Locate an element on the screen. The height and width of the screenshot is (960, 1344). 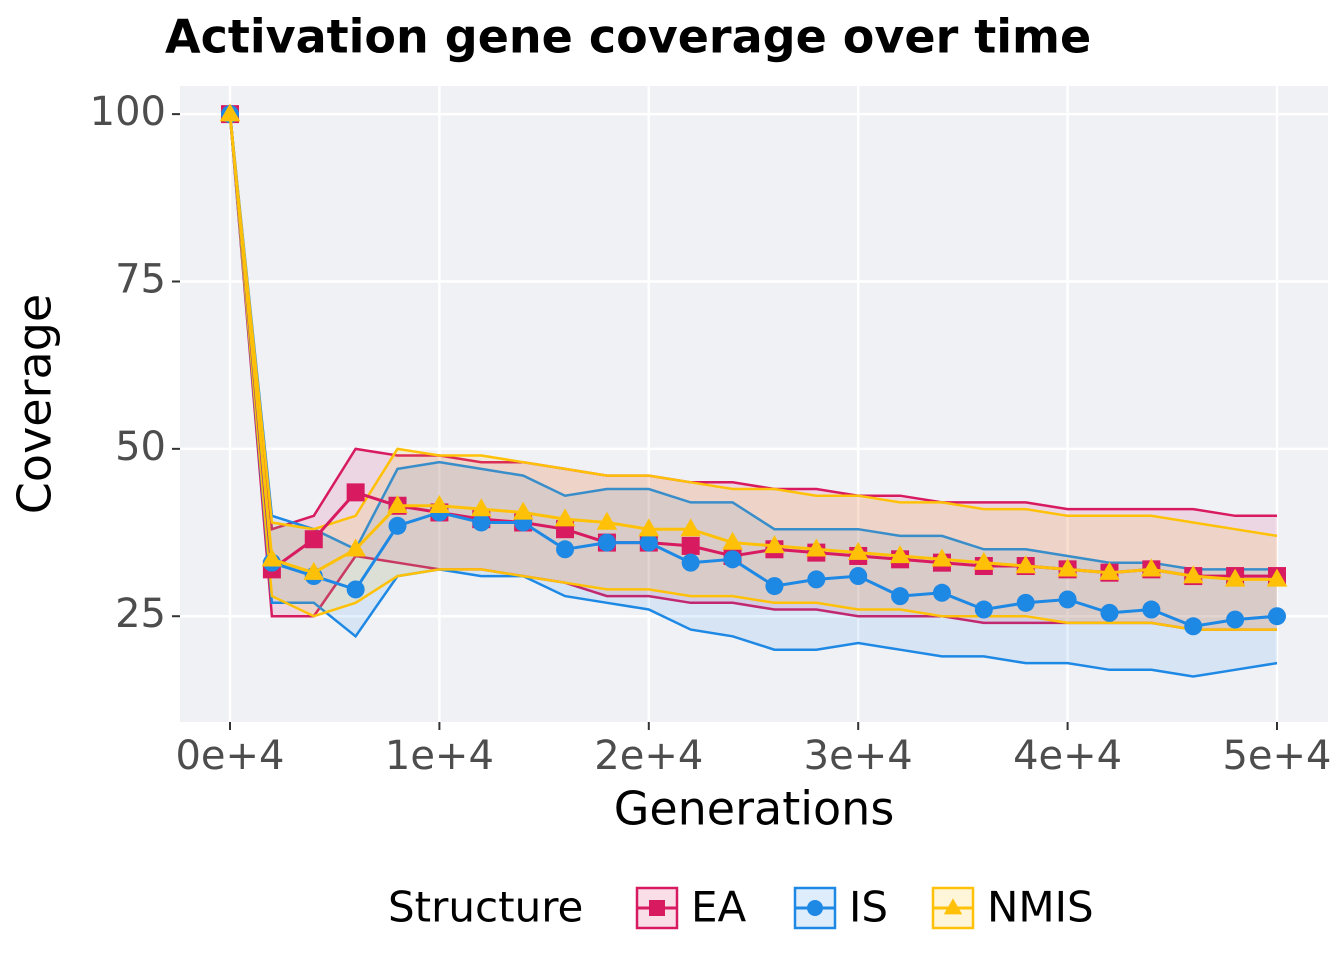
legend-label: NMIS is located at coordinates (1040, 907).